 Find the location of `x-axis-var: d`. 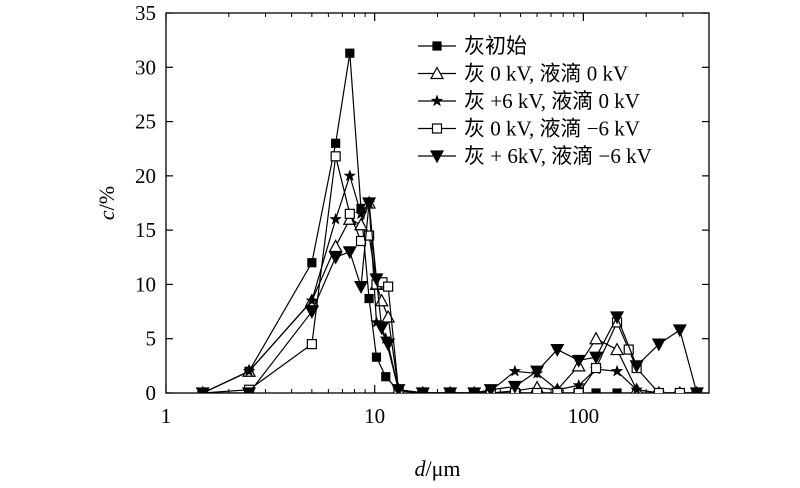

x-axis-var: d is located at coordinates (420, 468).